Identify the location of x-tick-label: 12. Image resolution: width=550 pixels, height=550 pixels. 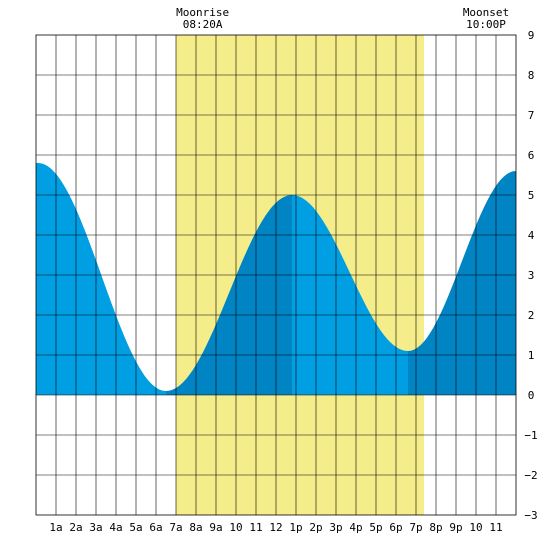
(275, 527).